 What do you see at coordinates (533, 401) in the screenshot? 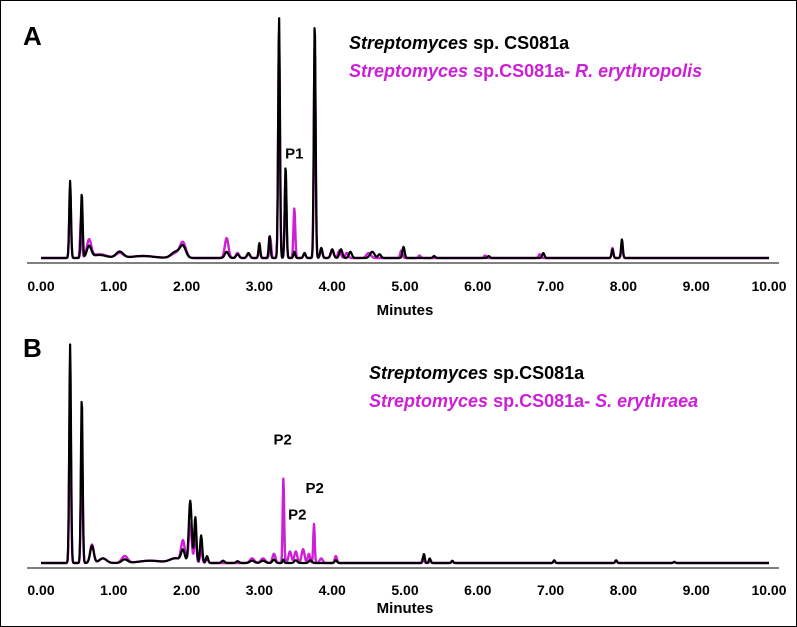
I see `legend-entry-2: Streptomyces sp.CS081a- S. erythraea` at bounding box center [533, 401].